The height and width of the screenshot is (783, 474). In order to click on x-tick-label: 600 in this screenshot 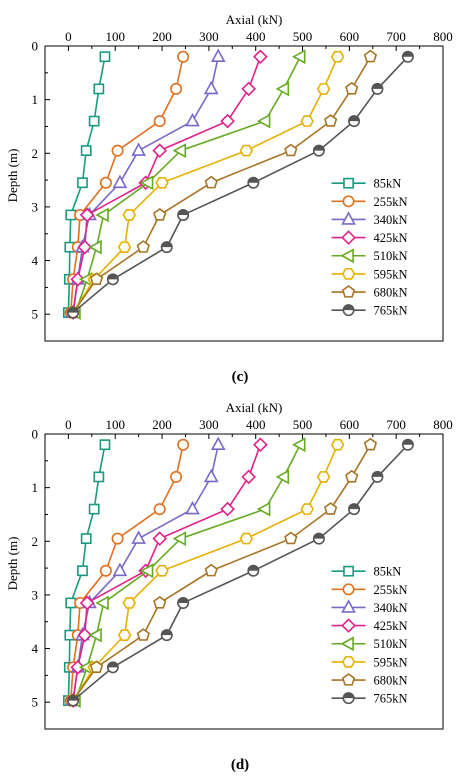, I will do `click(350, 36)`.